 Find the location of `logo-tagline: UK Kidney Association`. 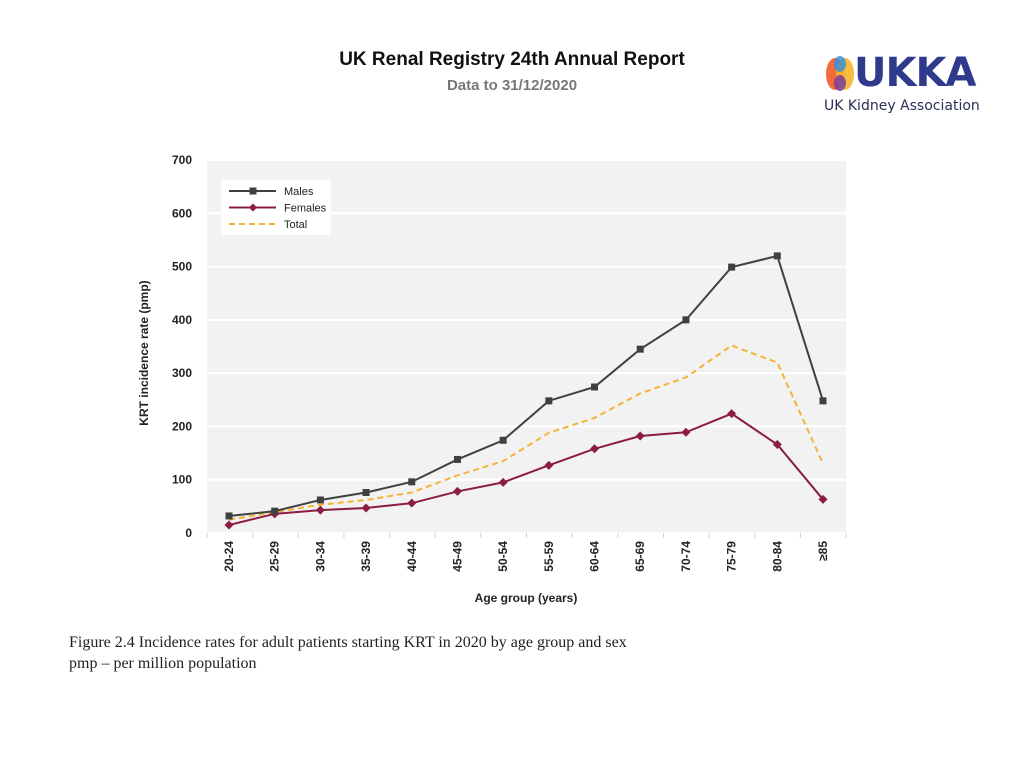

logo-tagline: UK Kidney Association is located at coordinates (902, 106).